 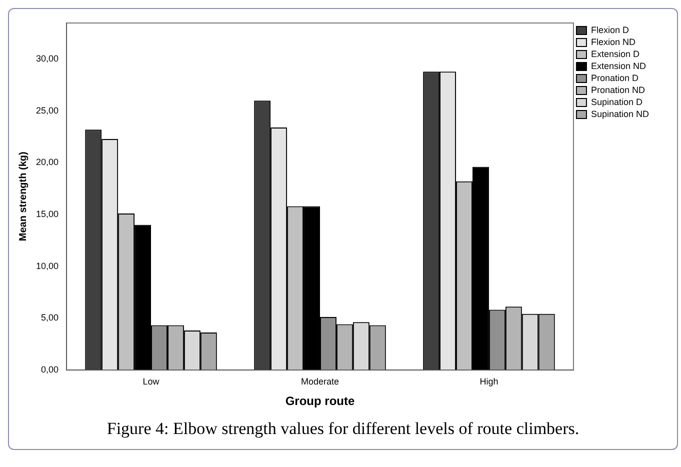 I want to click on x-axis-title: Group route, so click(x=320, y=401).